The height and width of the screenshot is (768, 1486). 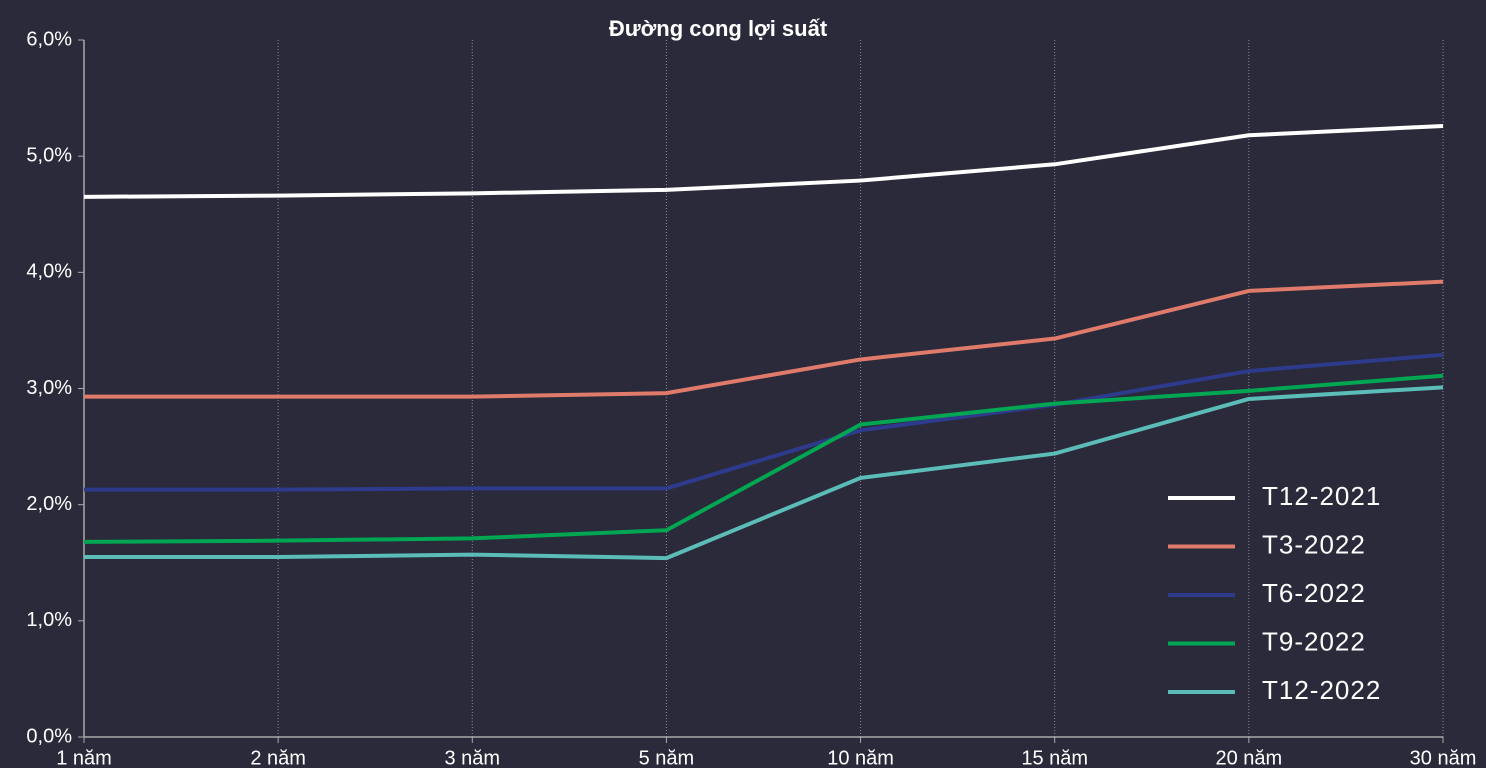 I want to click on x-tick-label: 15 năm, so click(x=1054, y=757).